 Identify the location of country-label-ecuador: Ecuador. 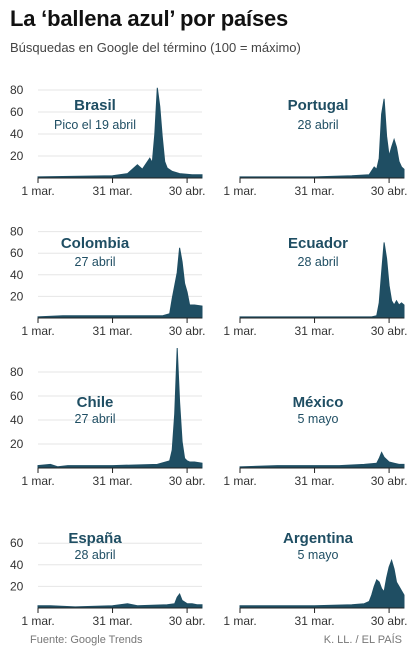
(318, 243).